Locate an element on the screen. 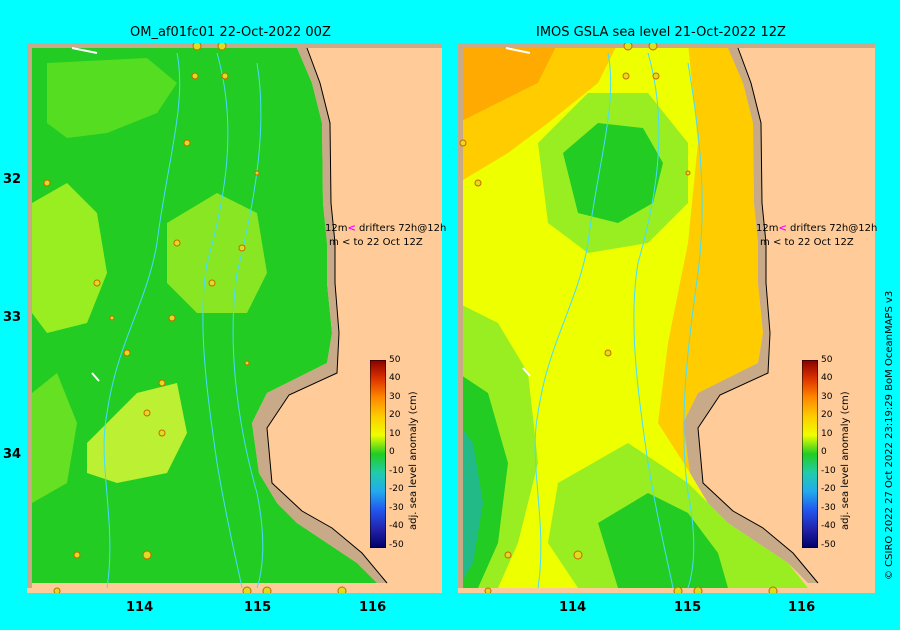  colorbar-label-right: adj. sea level anomaly (cm) is located at coordinates (845, 460).